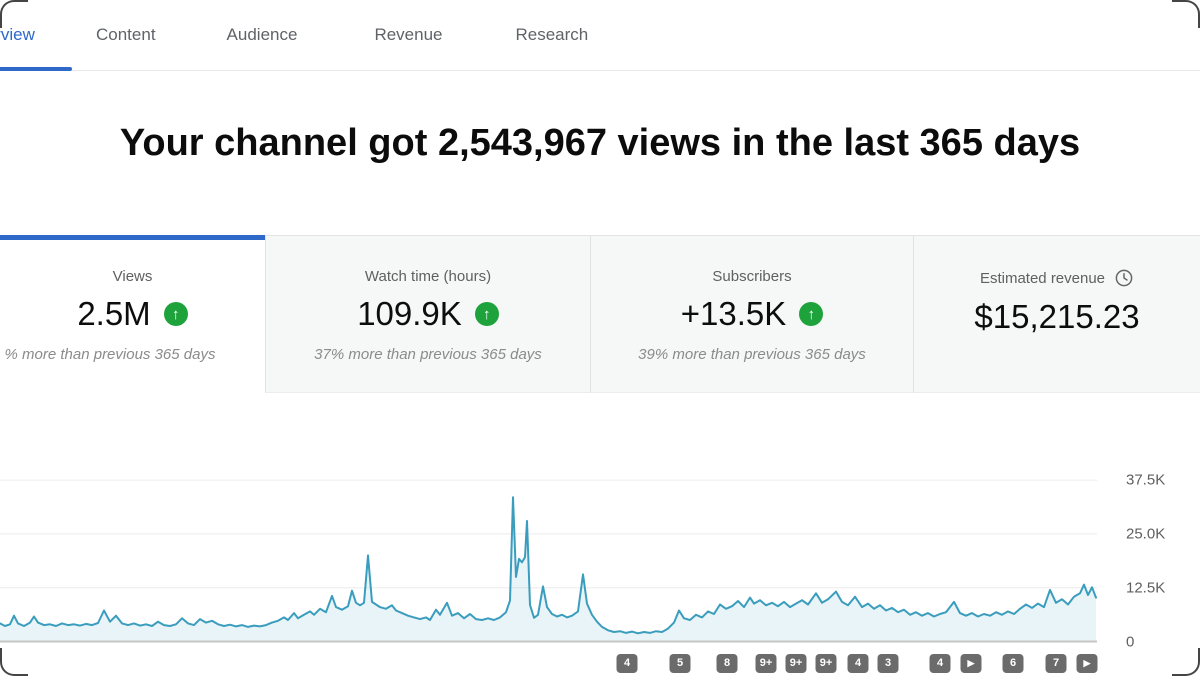 This screenshot has width=1200, height=676. What do you see at coordinates (132, 276) in the screenshot?
I see `metric-label: Views` at bounding box center [132, 276].